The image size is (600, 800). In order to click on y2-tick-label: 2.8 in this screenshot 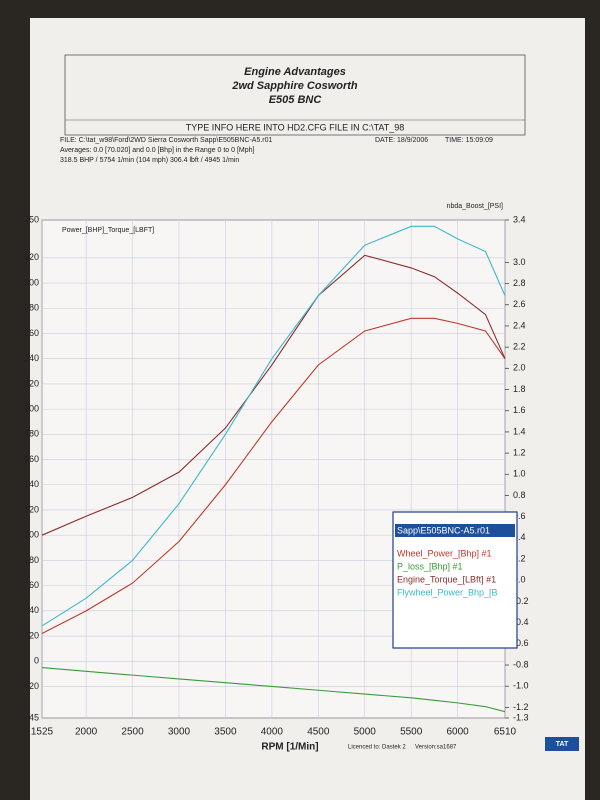, I will do `click(519, 283)`.